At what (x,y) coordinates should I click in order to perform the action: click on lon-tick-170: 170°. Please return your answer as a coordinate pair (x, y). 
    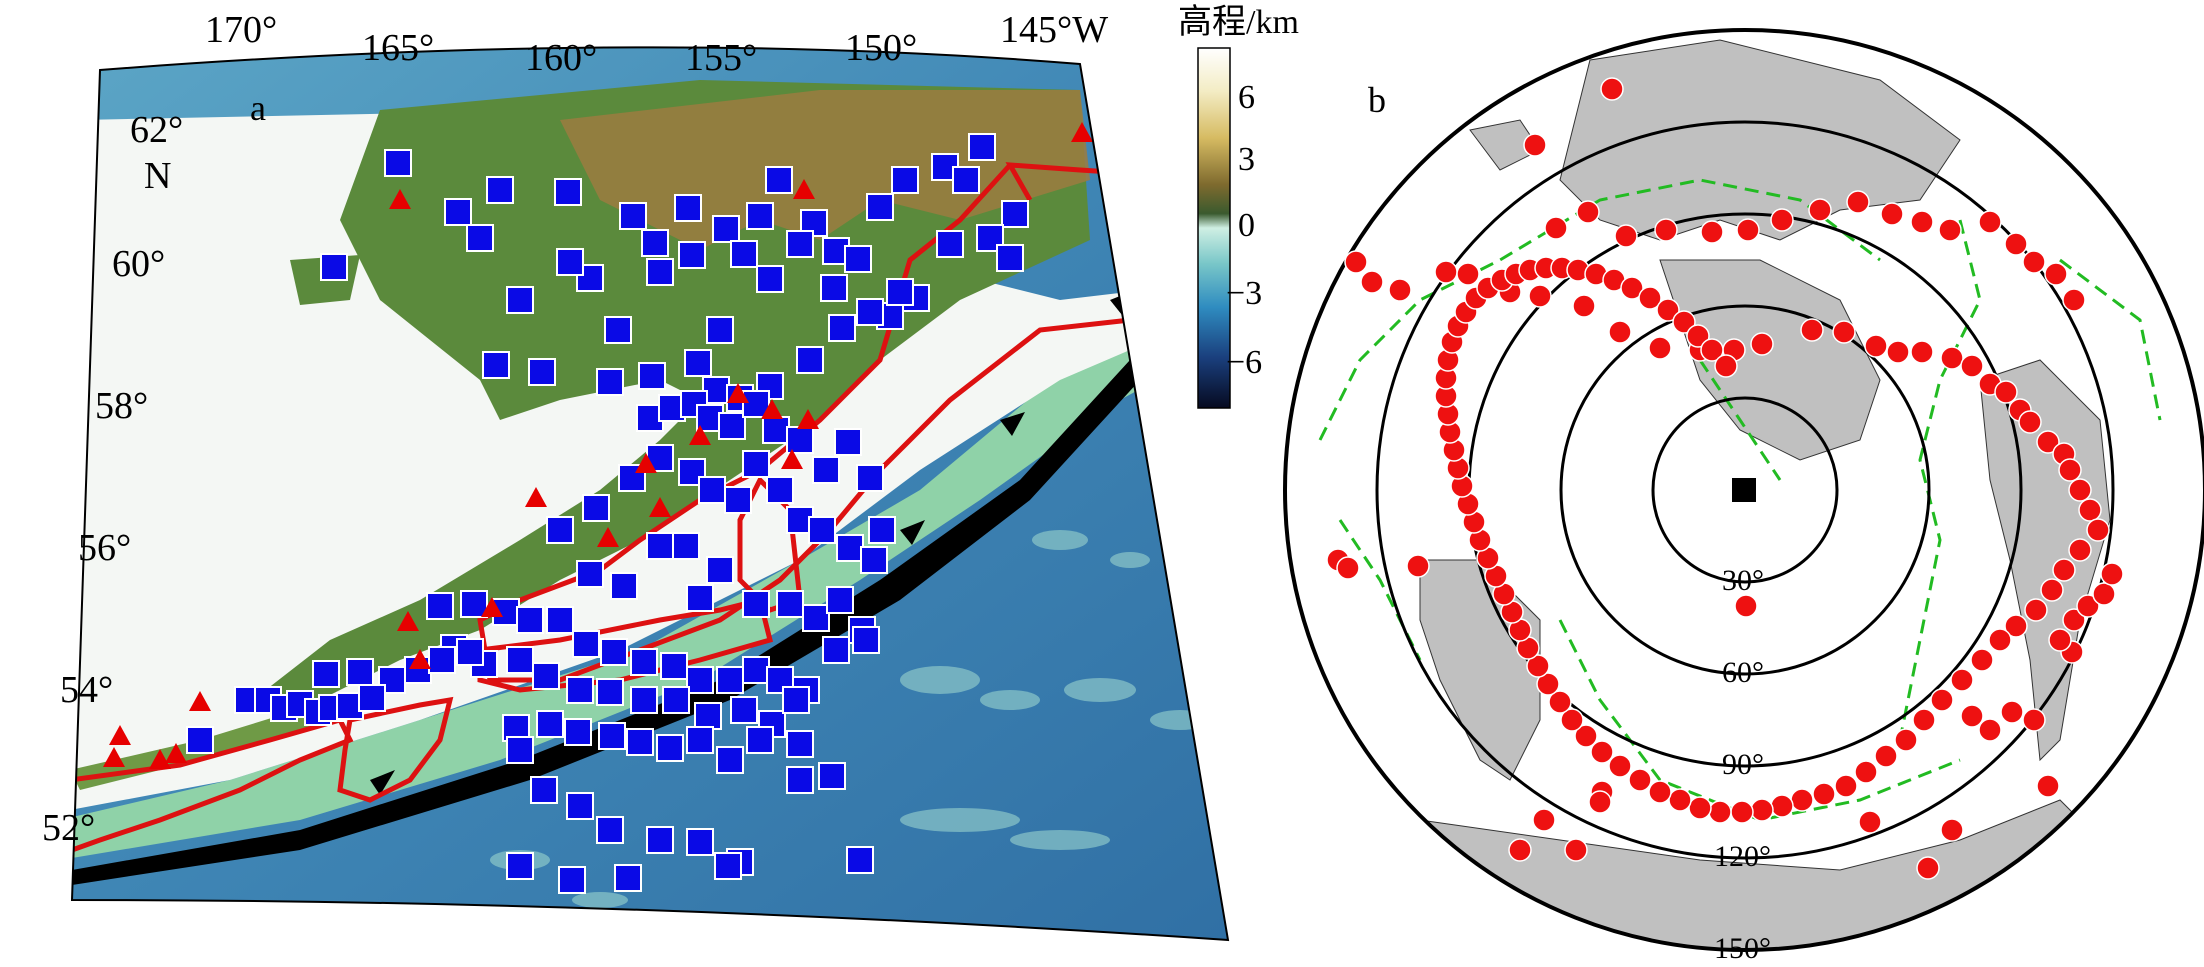
    Looking at the image, I should click on (241, 30).